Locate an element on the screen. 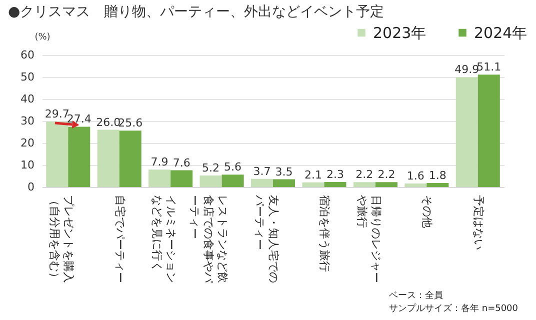  text: 7.9 is located at coordinates (159, 162).